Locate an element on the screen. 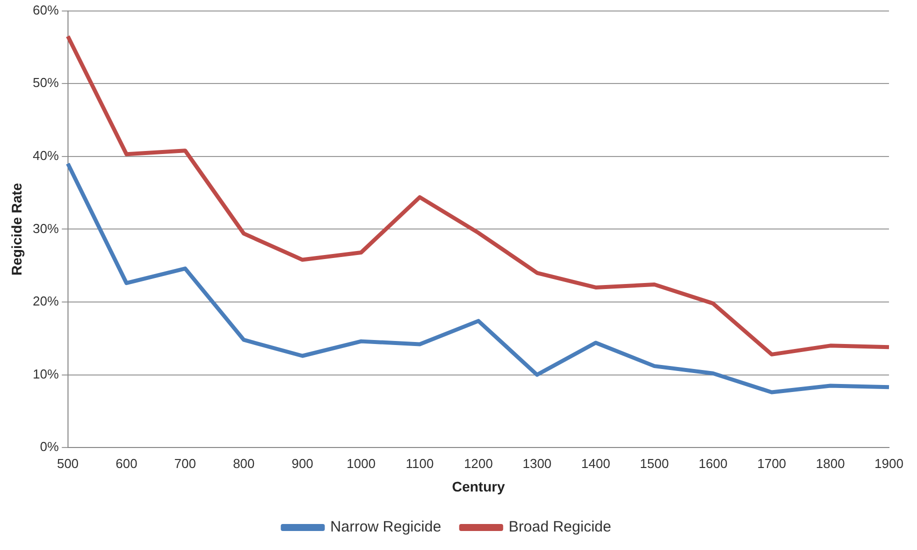  legend-label: Broad Regicide is located at coordinates (560, 527).